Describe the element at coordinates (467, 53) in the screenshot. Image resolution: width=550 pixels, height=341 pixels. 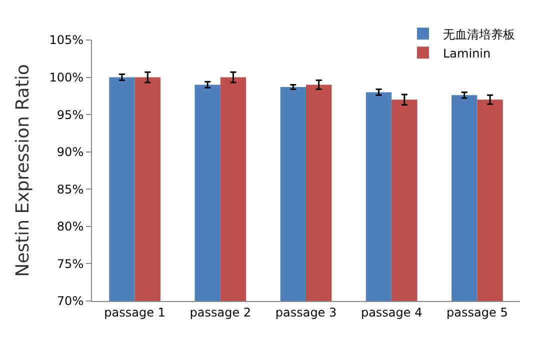
I see `legend-label: Laminin` at that location.